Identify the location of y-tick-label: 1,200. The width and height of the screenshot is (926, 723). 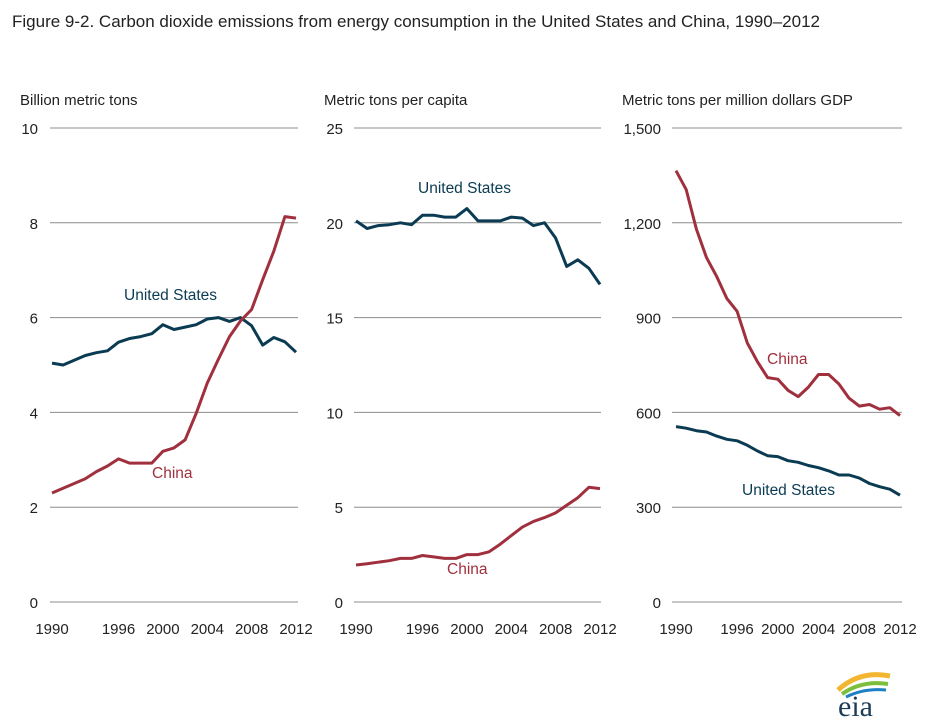
(642, 224).